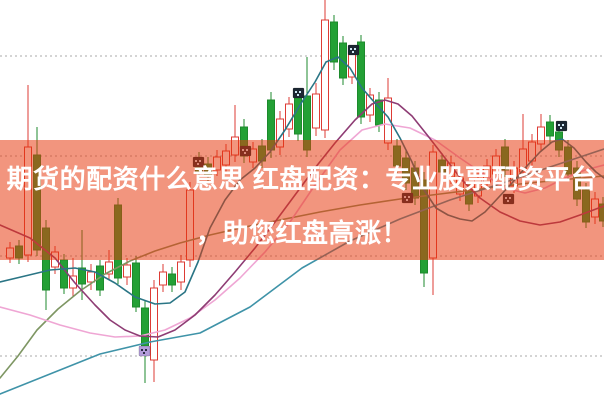  What do you see at coordinates (302, 179) in the screenshot?
I see `banner-title-line-1: 期货的配资什么意思 红盘配资：专业股票配资平台` at bounding box center [302, 179].